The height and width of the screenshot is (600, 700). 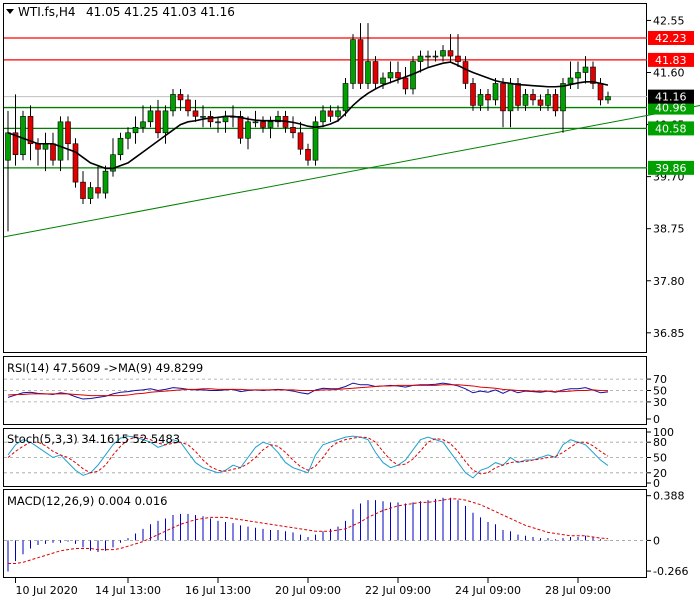 I want to click on time-tick-label: 24 Jul 09:00, so click(x=488, y=590).